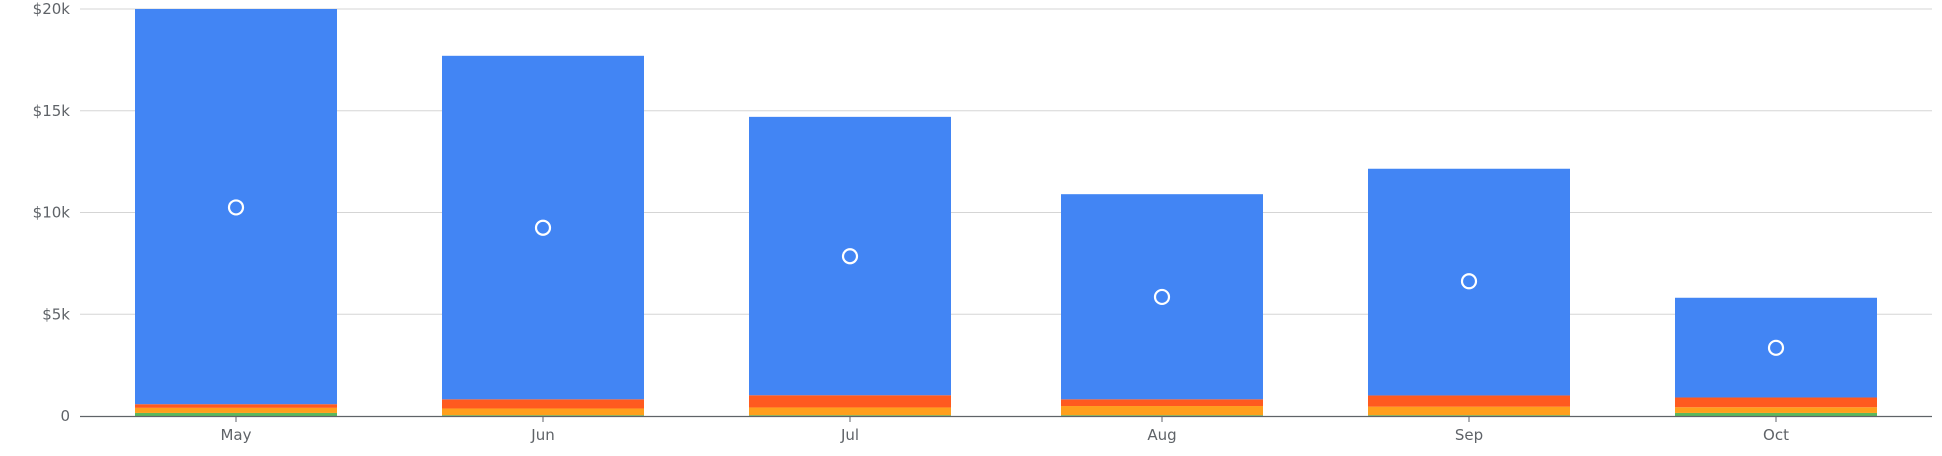 The width and height of the screenshot is (1942, 456). Describe the element at coordinates (56, 314) in the screenshot. I see `y-tick-label: $5k` at that location.